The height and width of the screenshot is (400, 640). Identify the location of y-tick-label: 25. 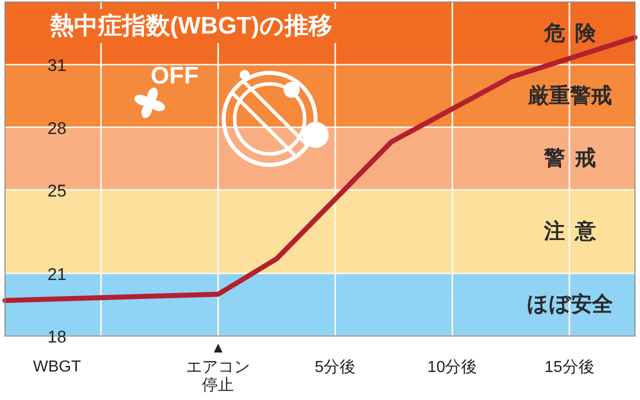
(57, 190).